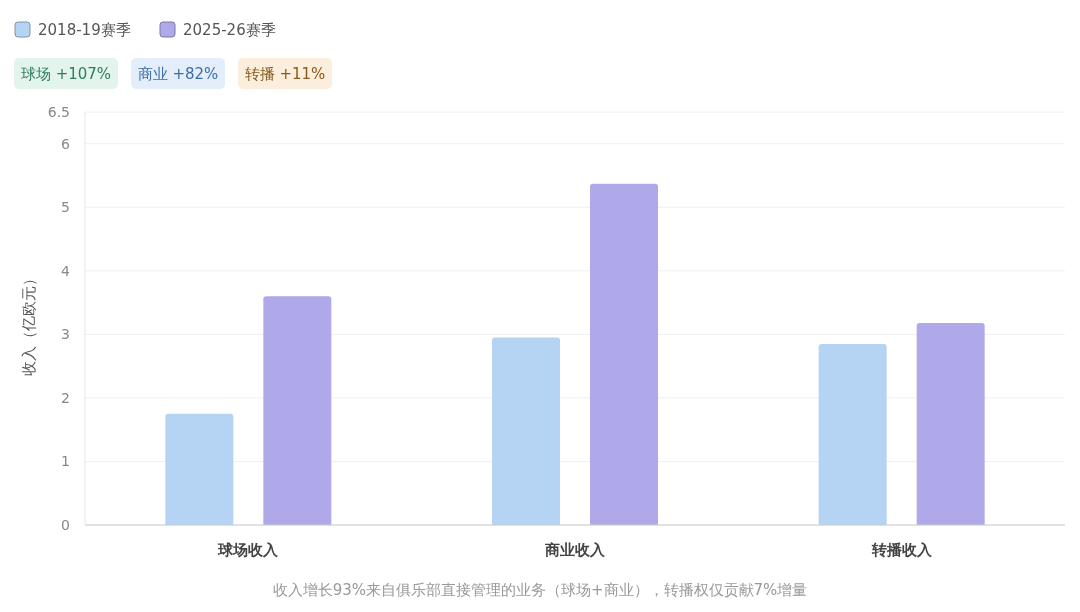  I want to click on y-tick-label: 6, so click(66, 143).